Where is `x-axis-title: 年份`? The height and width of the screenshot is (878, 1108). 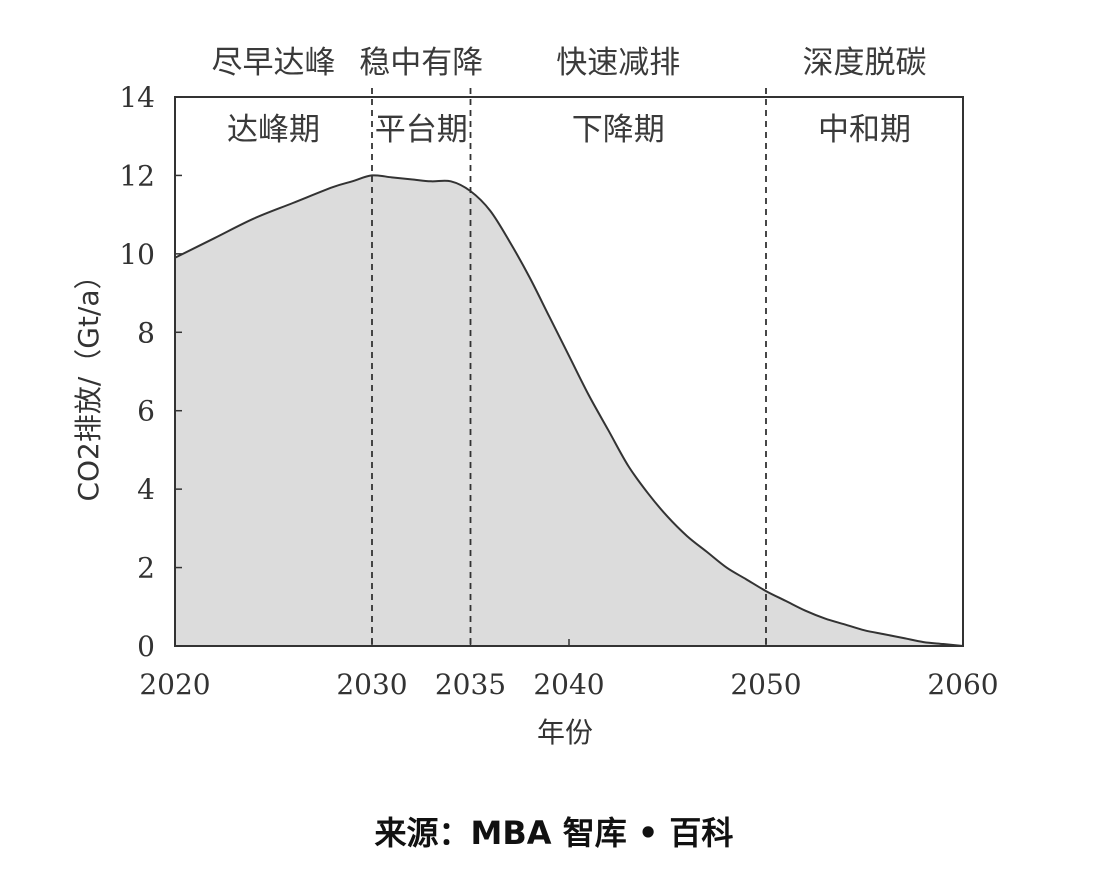
x-axis-title: 年份 is located at coordinates (565, 732).